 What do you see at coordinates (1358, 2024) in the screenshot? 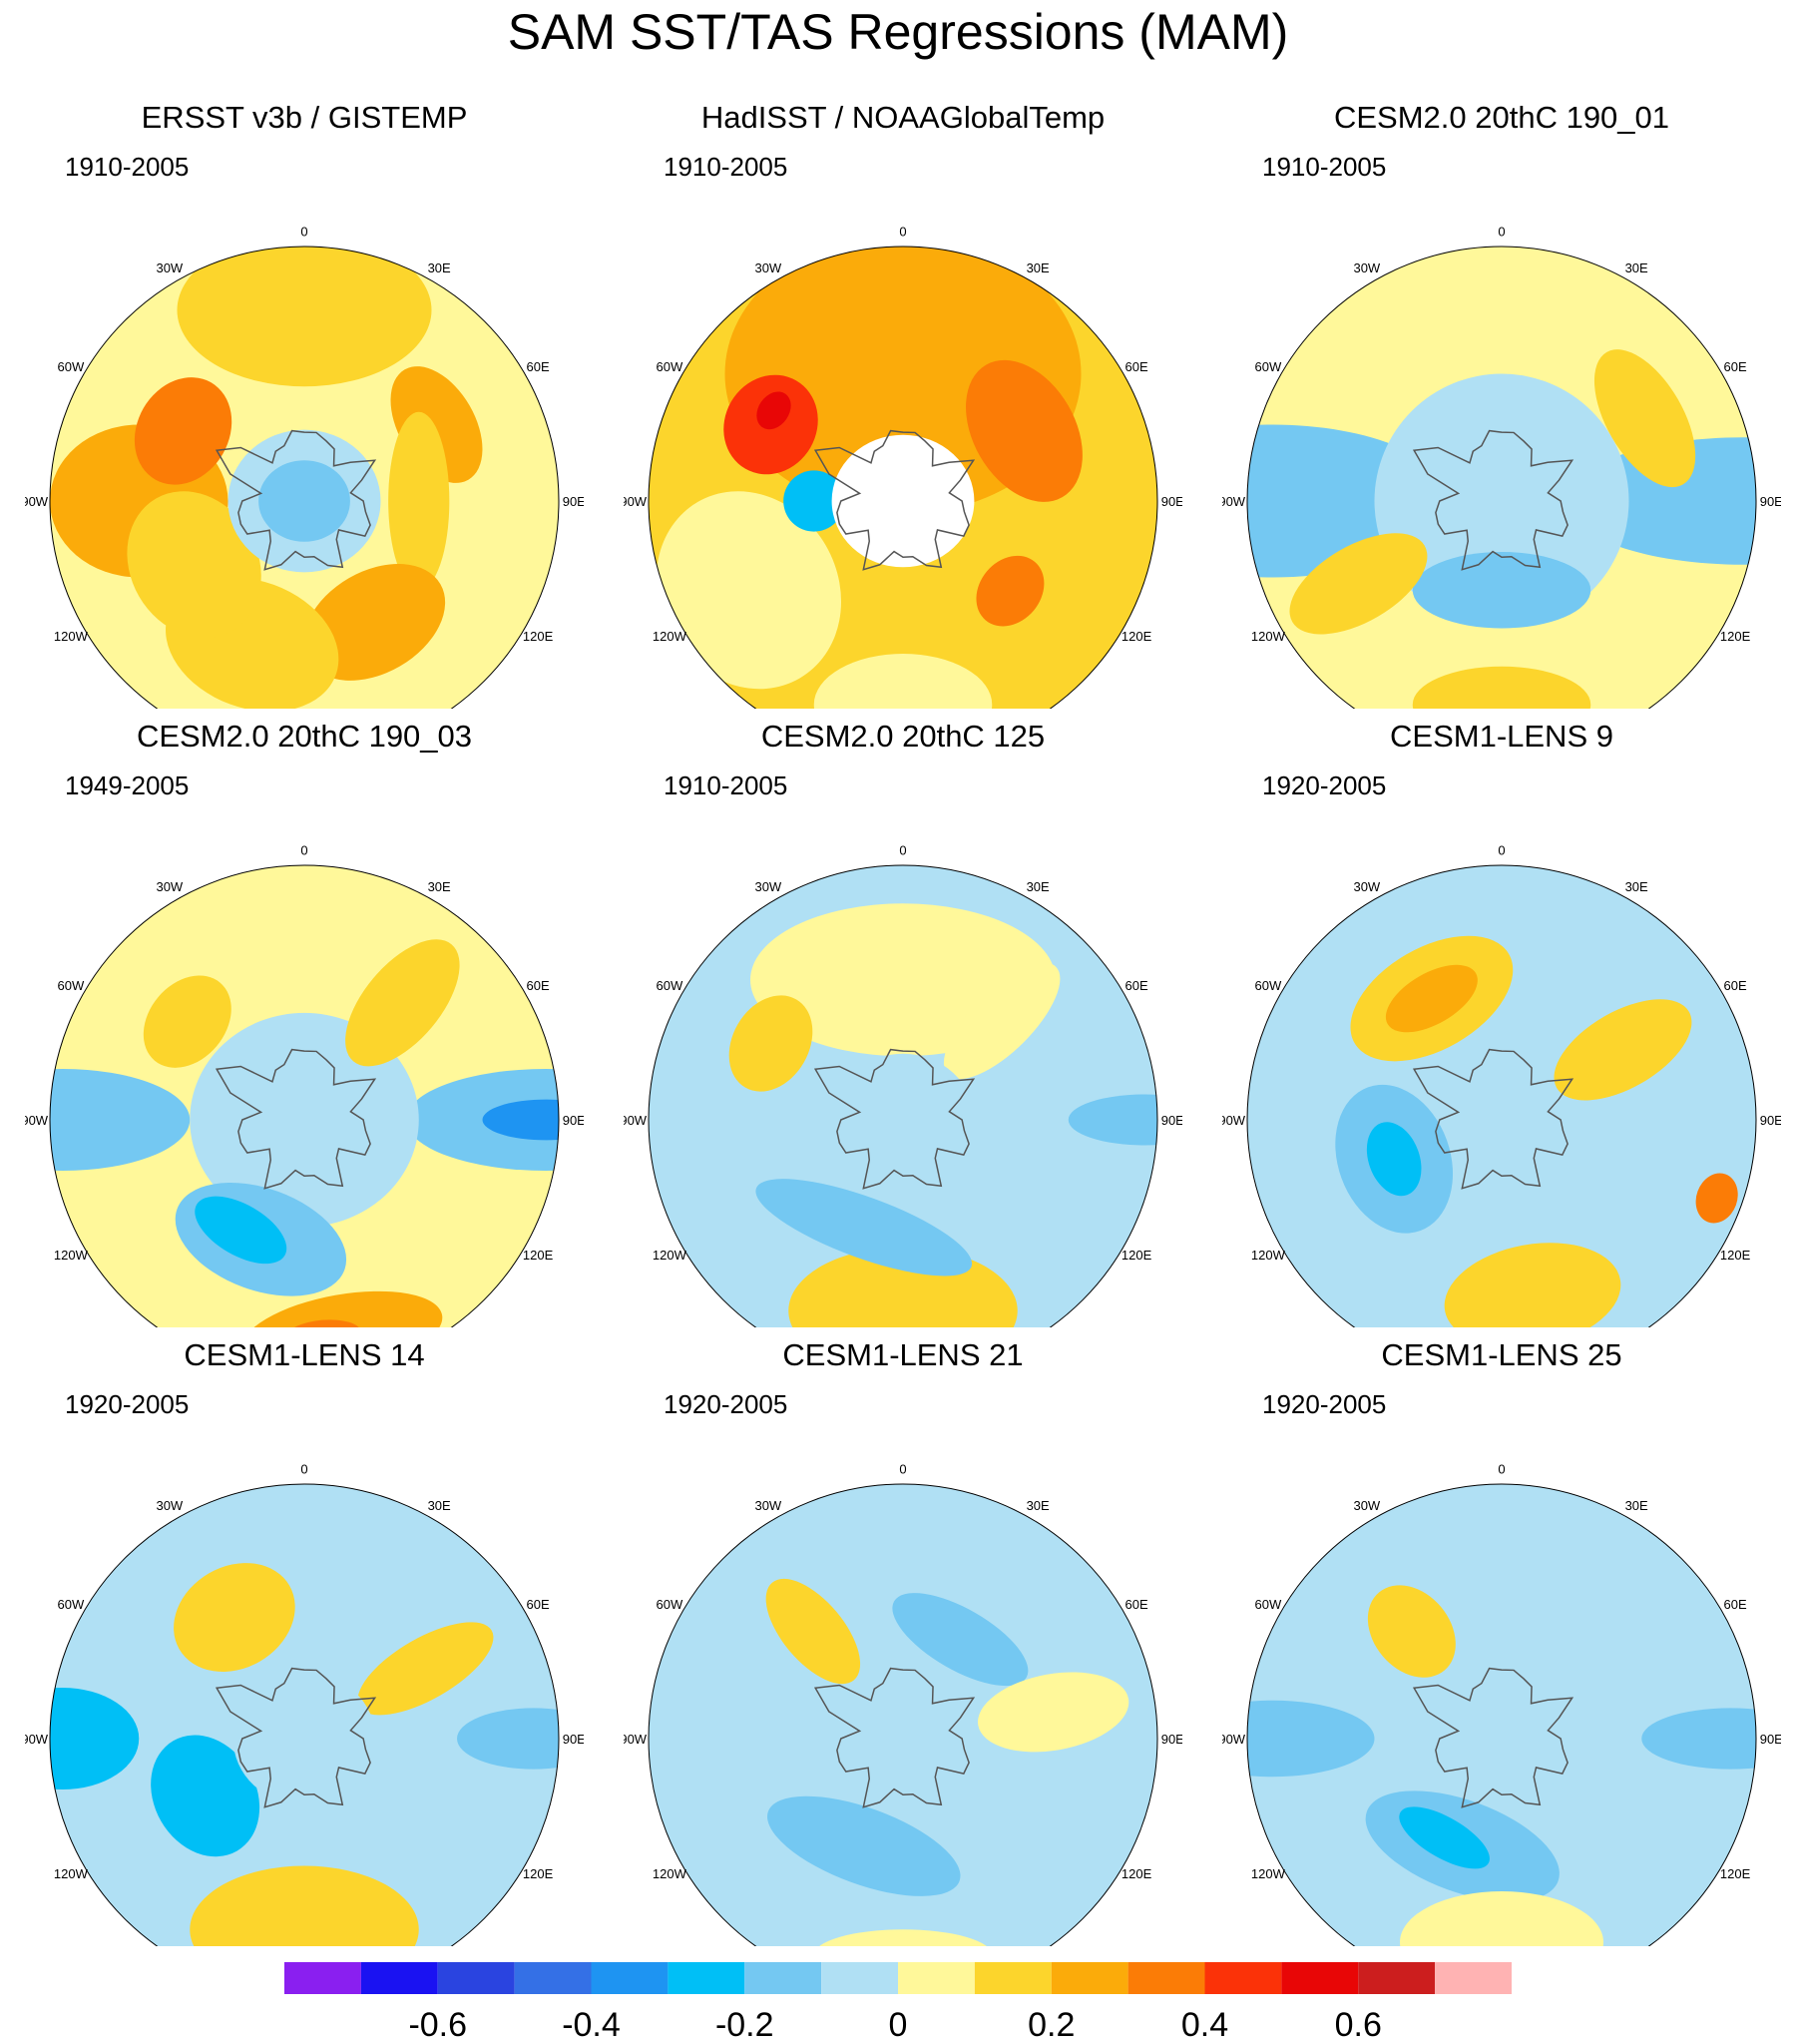
I see `colorbar-tick-label: 0.6` at bounding box center [1358, 2024].